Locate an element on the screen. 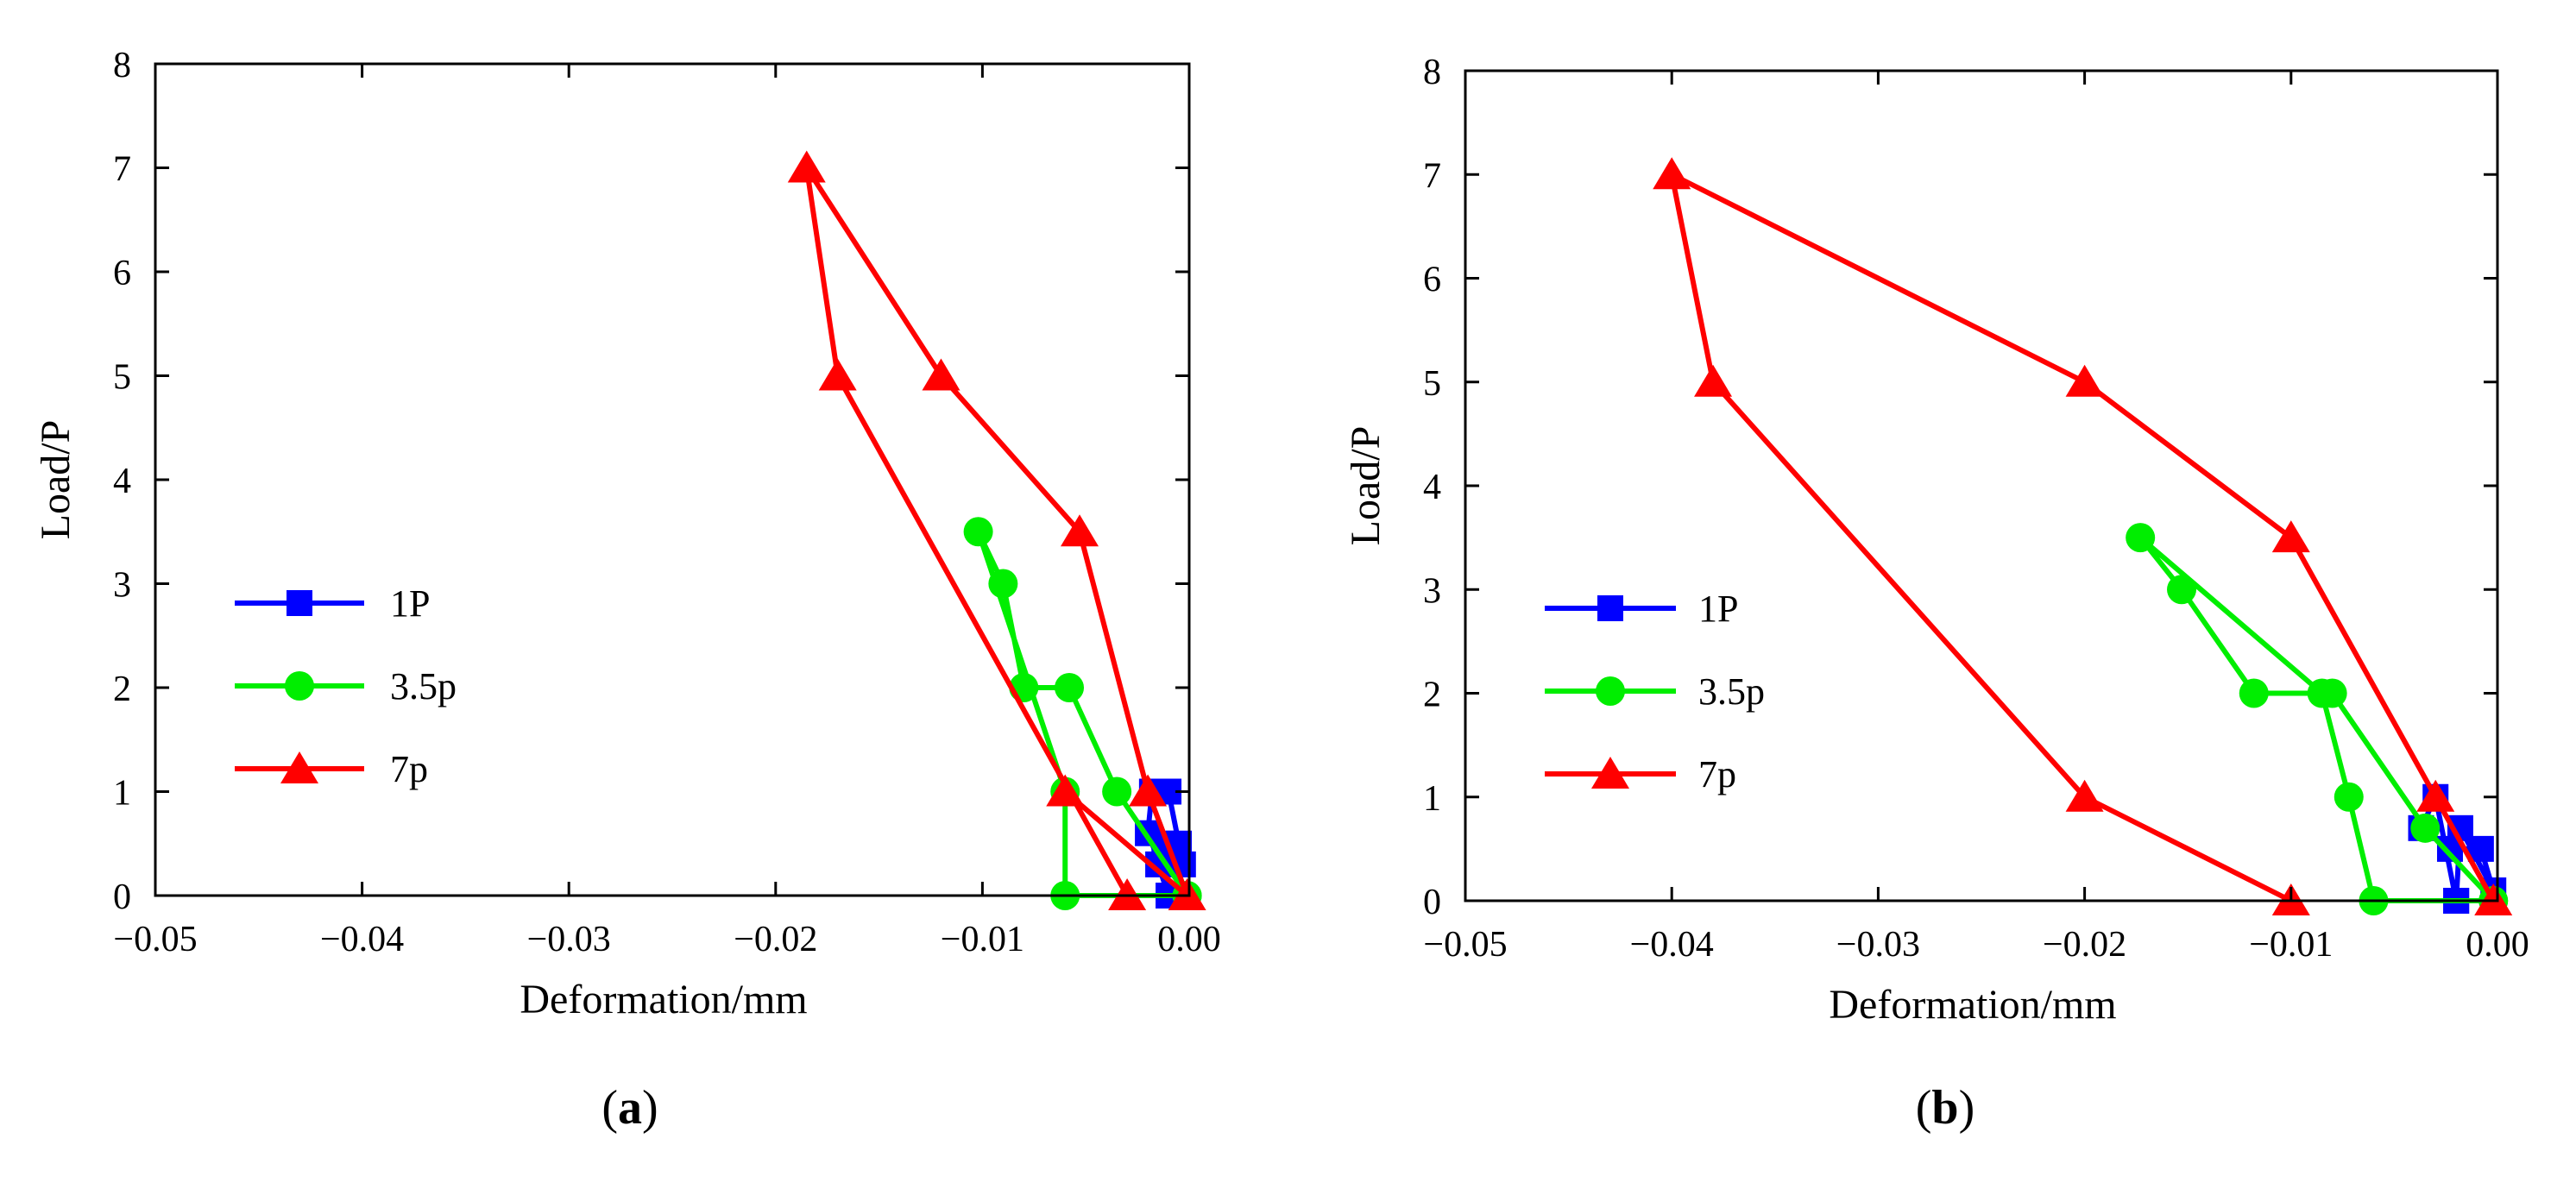 The image size is (2576, 1201). series-line-7p is located at coordinates (996, 531).